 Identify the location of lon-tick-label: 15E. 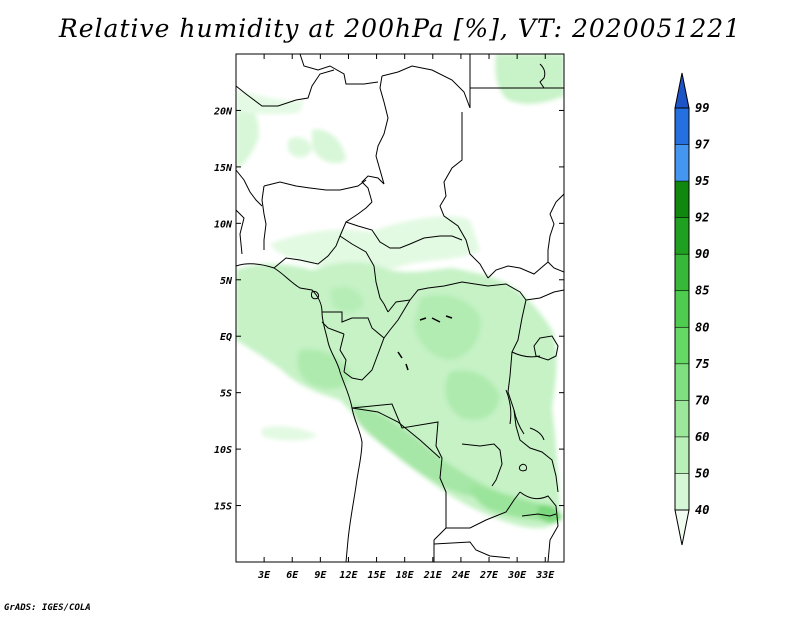
(377, 575).